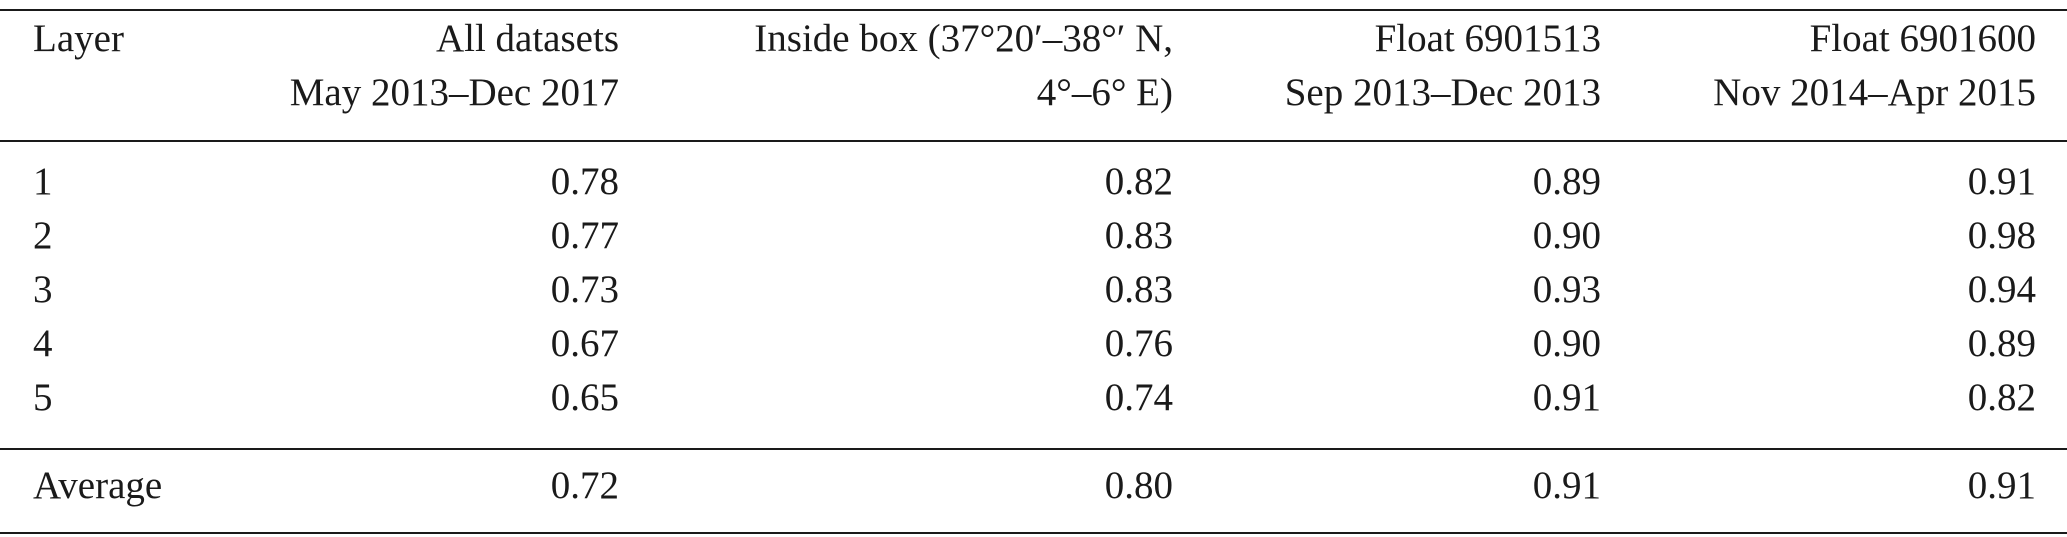 The width and height of the screenshot is (2067, 537). I want to click on cell: 0.65, so click(585, 397).